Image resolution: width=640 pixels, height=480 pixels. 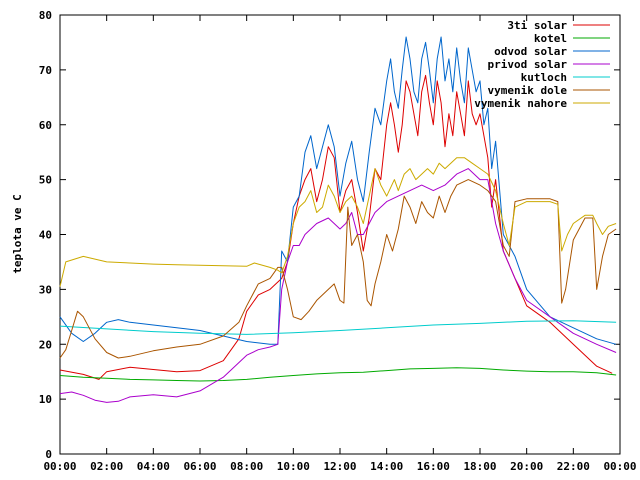 I want to click on y-tick-label: 0, so click(x=48, y=454).